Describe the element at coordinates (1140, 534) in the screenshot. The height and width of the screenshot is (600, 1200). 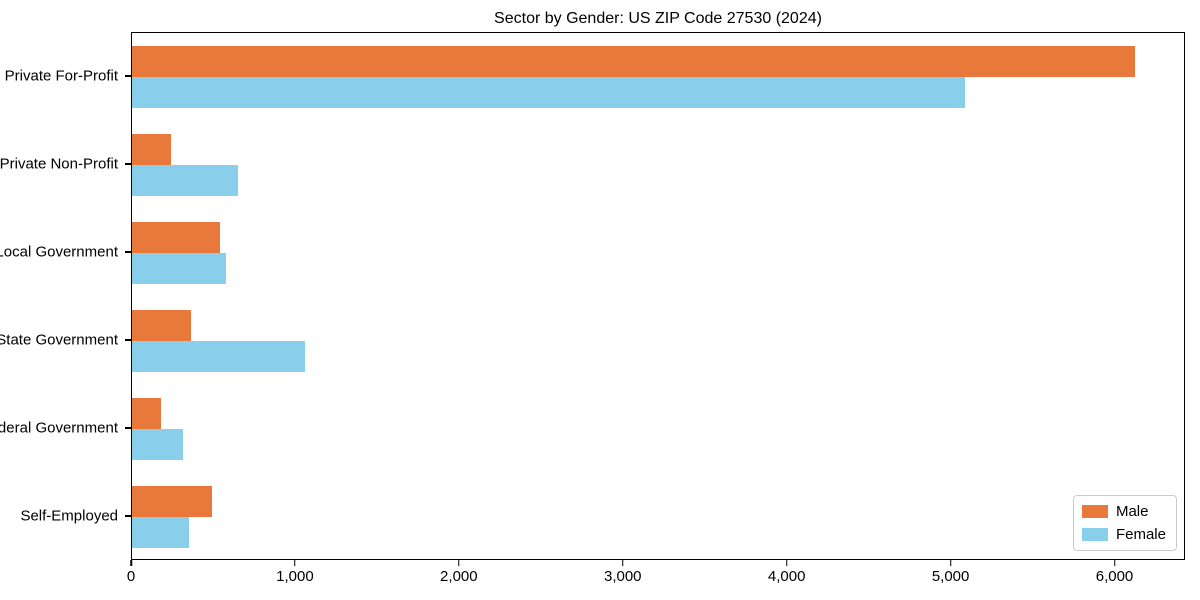
I see `legend-label: Female` at that location.